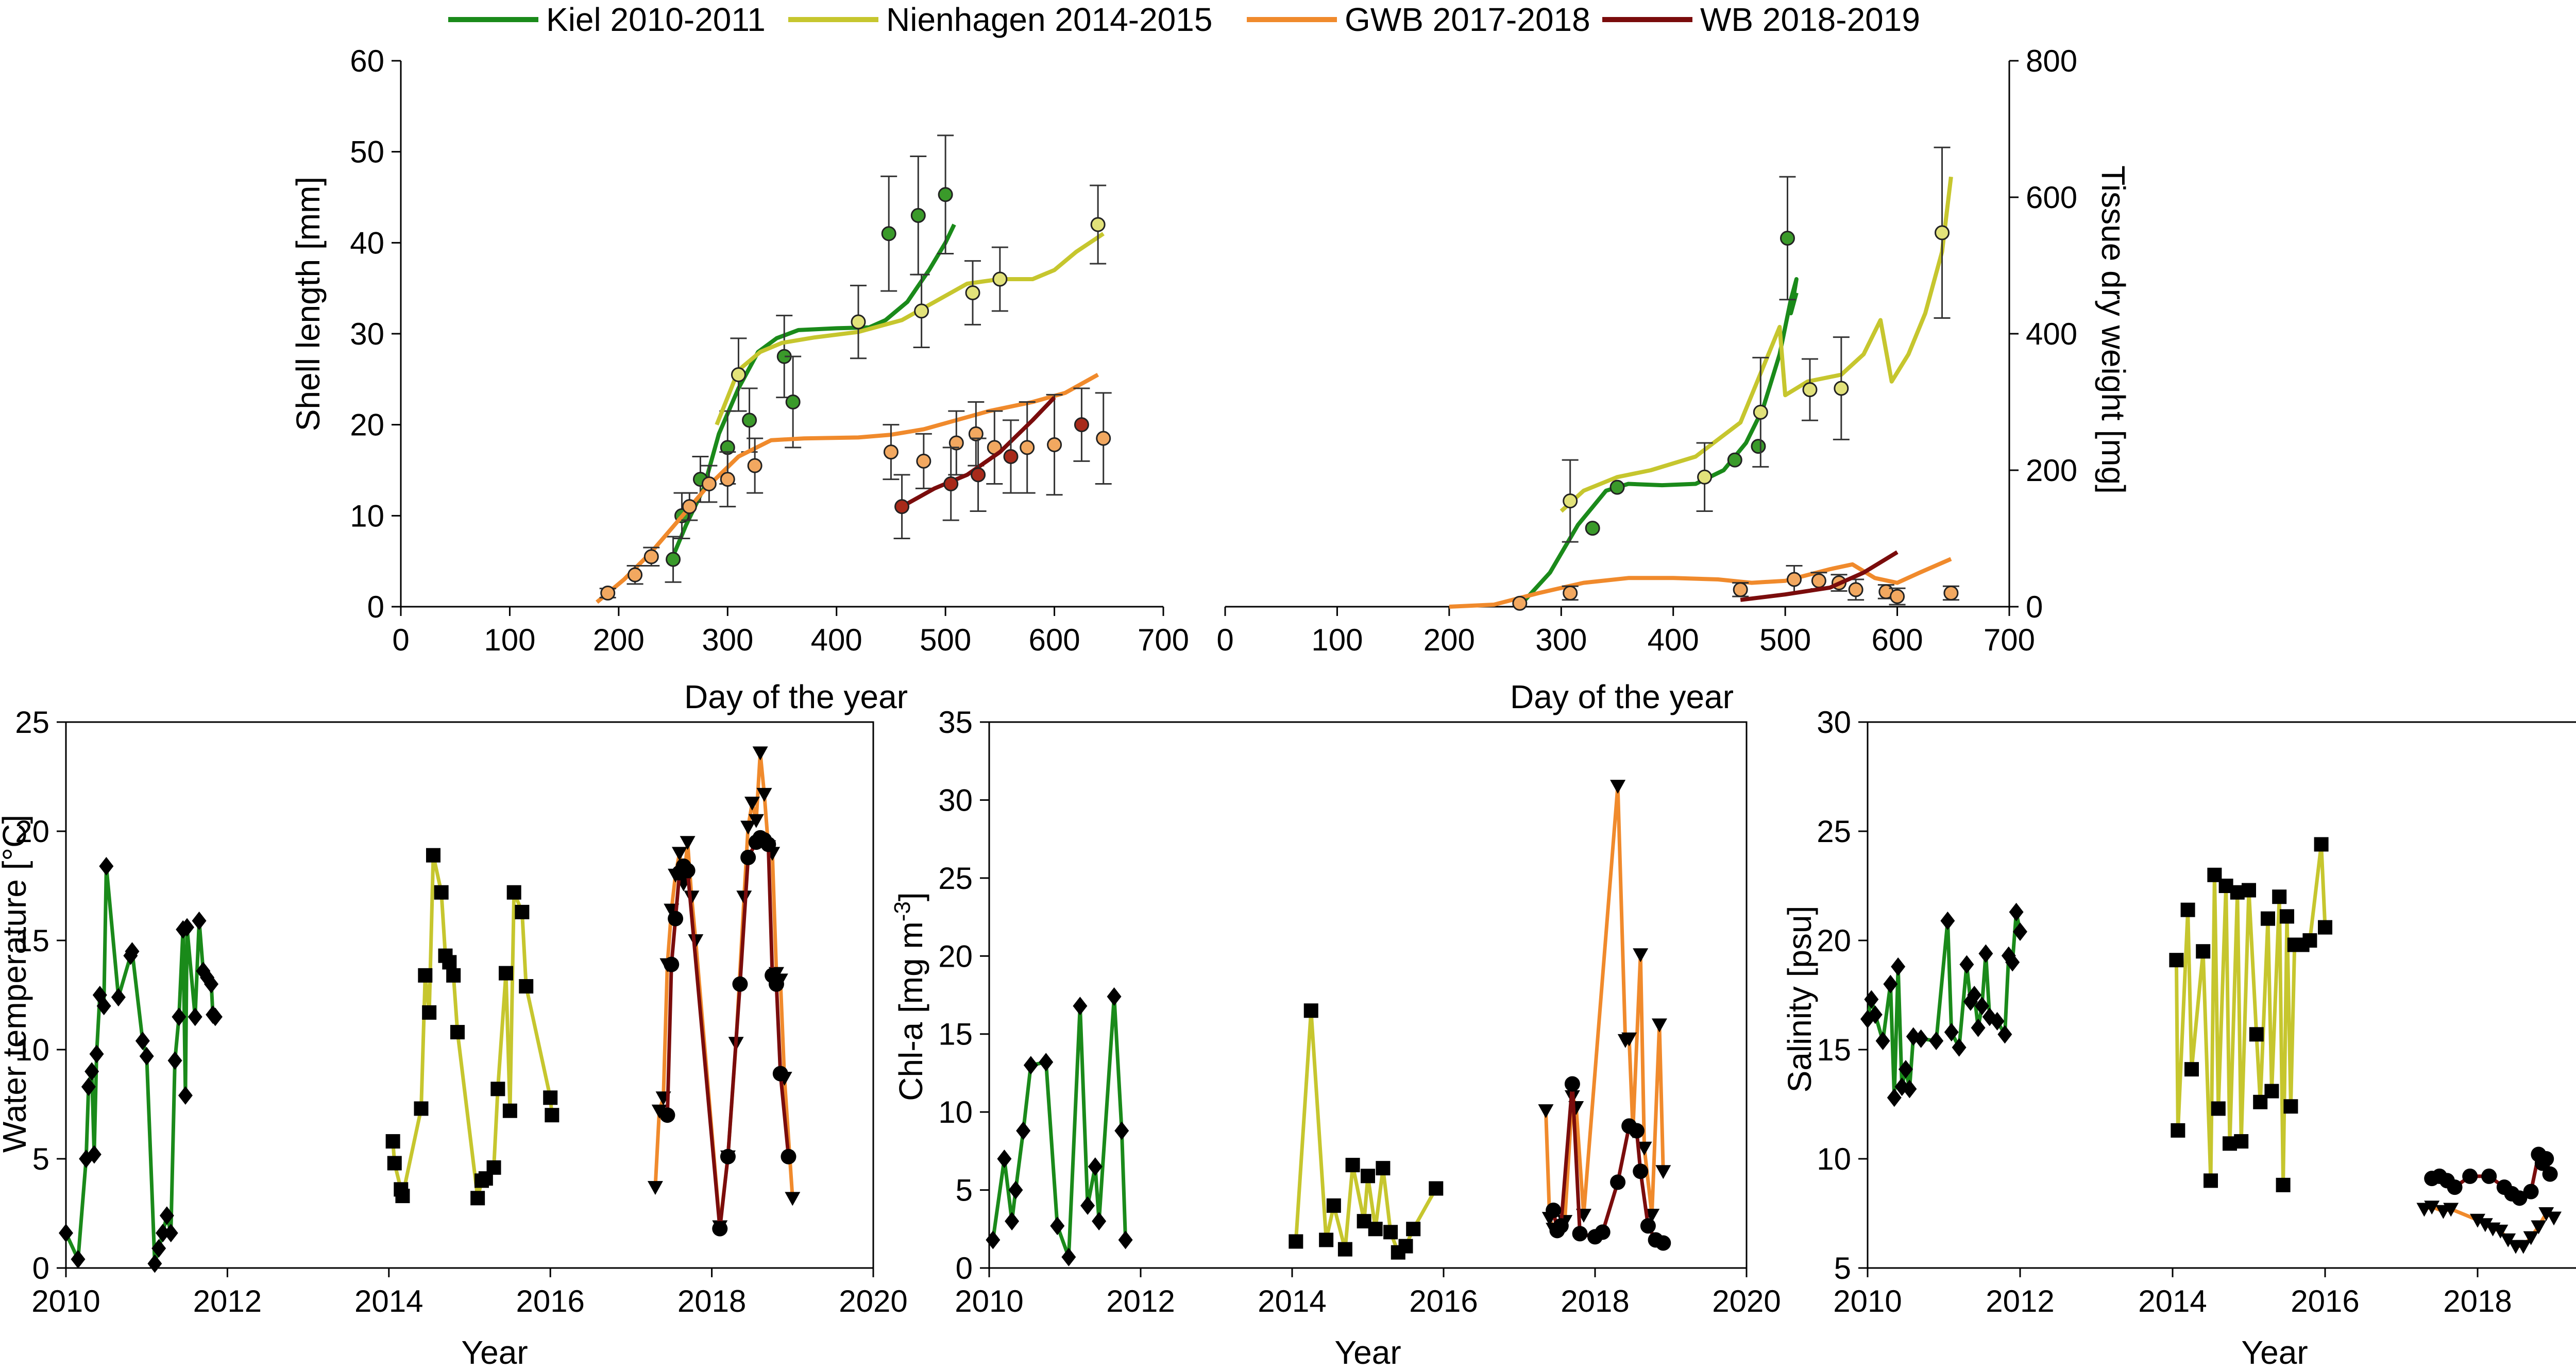  Describe the element at coordinates (656, 19) in the screenshot. I see `legend-label-kiel: Kiel 2010-2011` at that location.